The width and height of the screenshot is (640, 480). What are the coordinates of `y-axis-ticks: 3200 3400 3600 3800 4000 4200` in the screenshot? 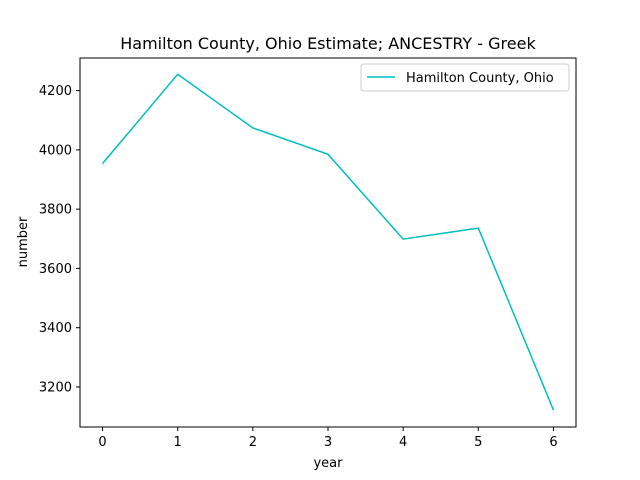 It's located at (59, 239).